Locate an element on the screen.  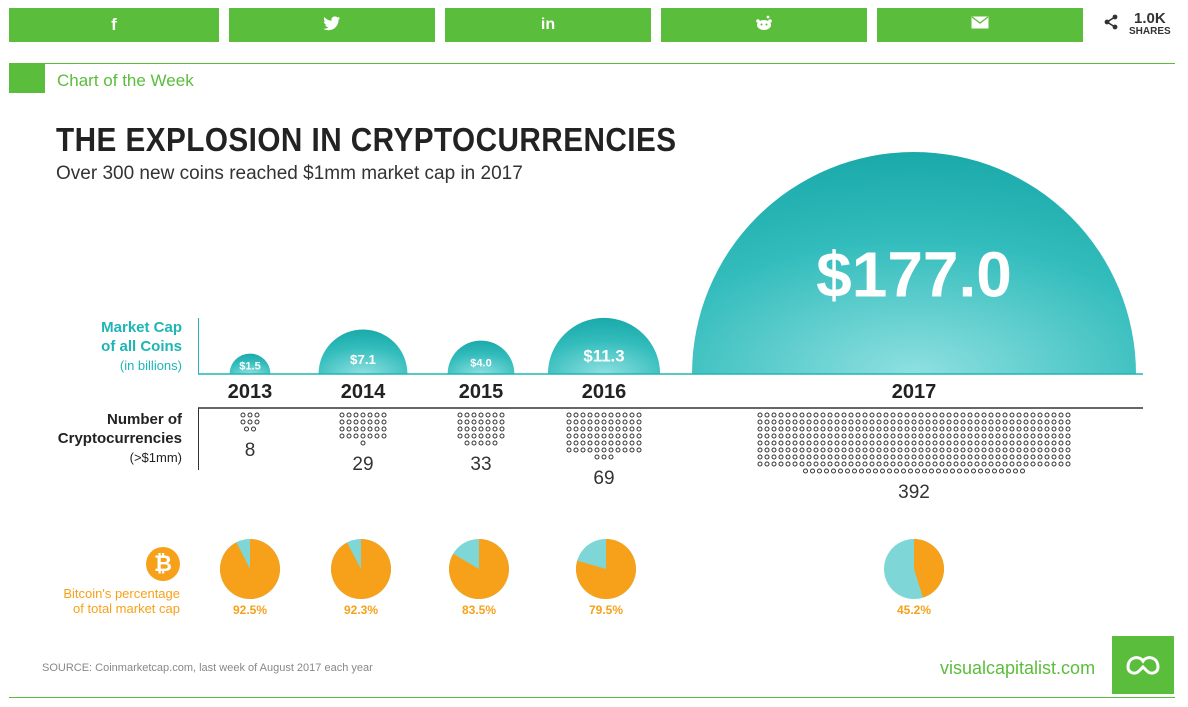
email-share-button is located at coordinates (980, 25).